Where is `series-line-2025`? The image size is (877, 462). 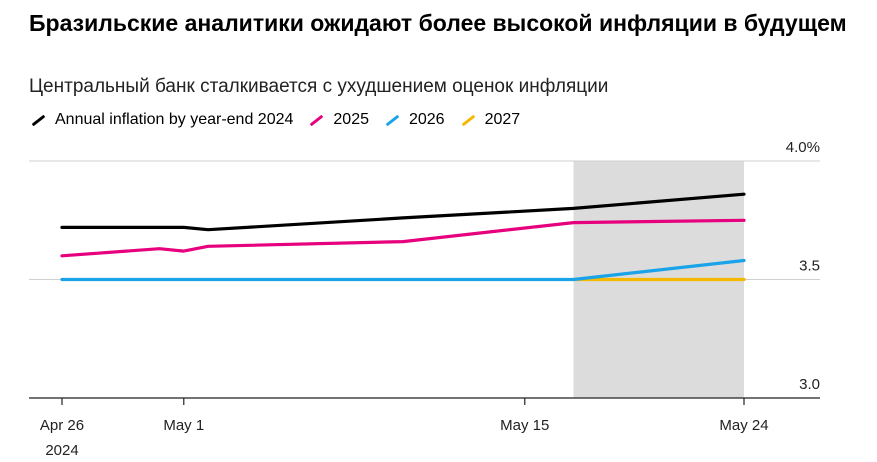
series-line-2025 is located at coordinates (403, 238).